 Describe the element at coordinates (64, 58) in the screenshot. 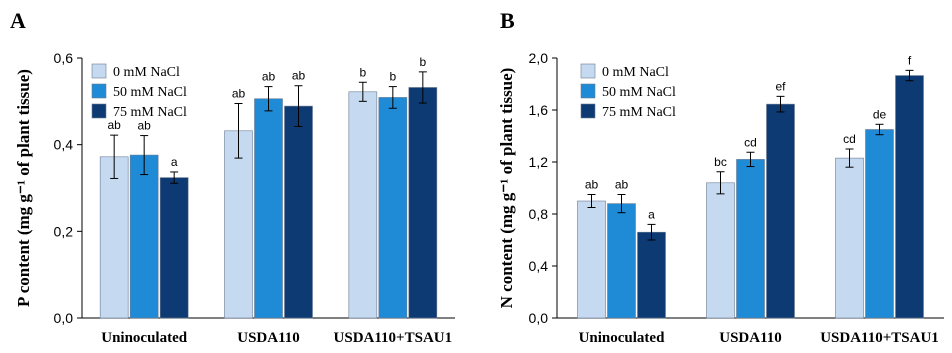

I see `y-tick-label: 0,6` at that location.